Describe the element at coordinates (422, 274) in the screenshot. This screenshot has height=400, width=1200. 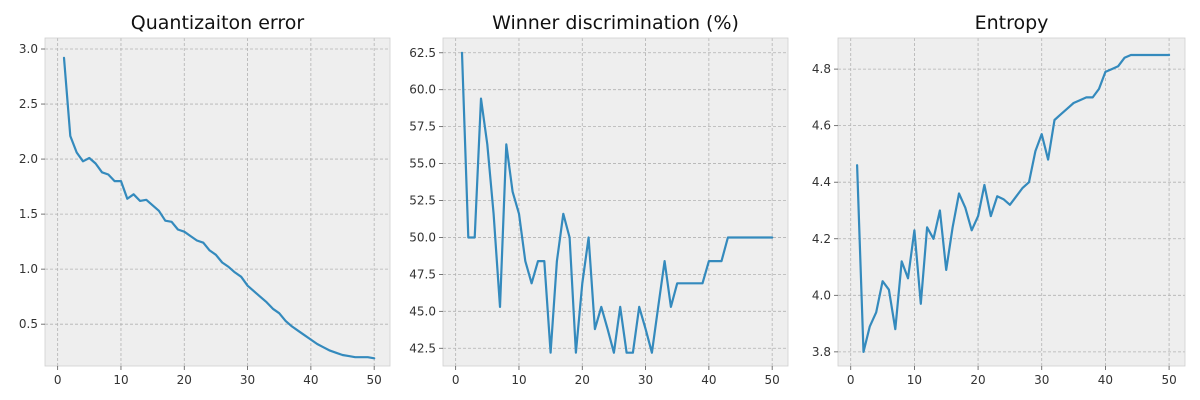
I see `y-tick-label: 47.5` at that location.